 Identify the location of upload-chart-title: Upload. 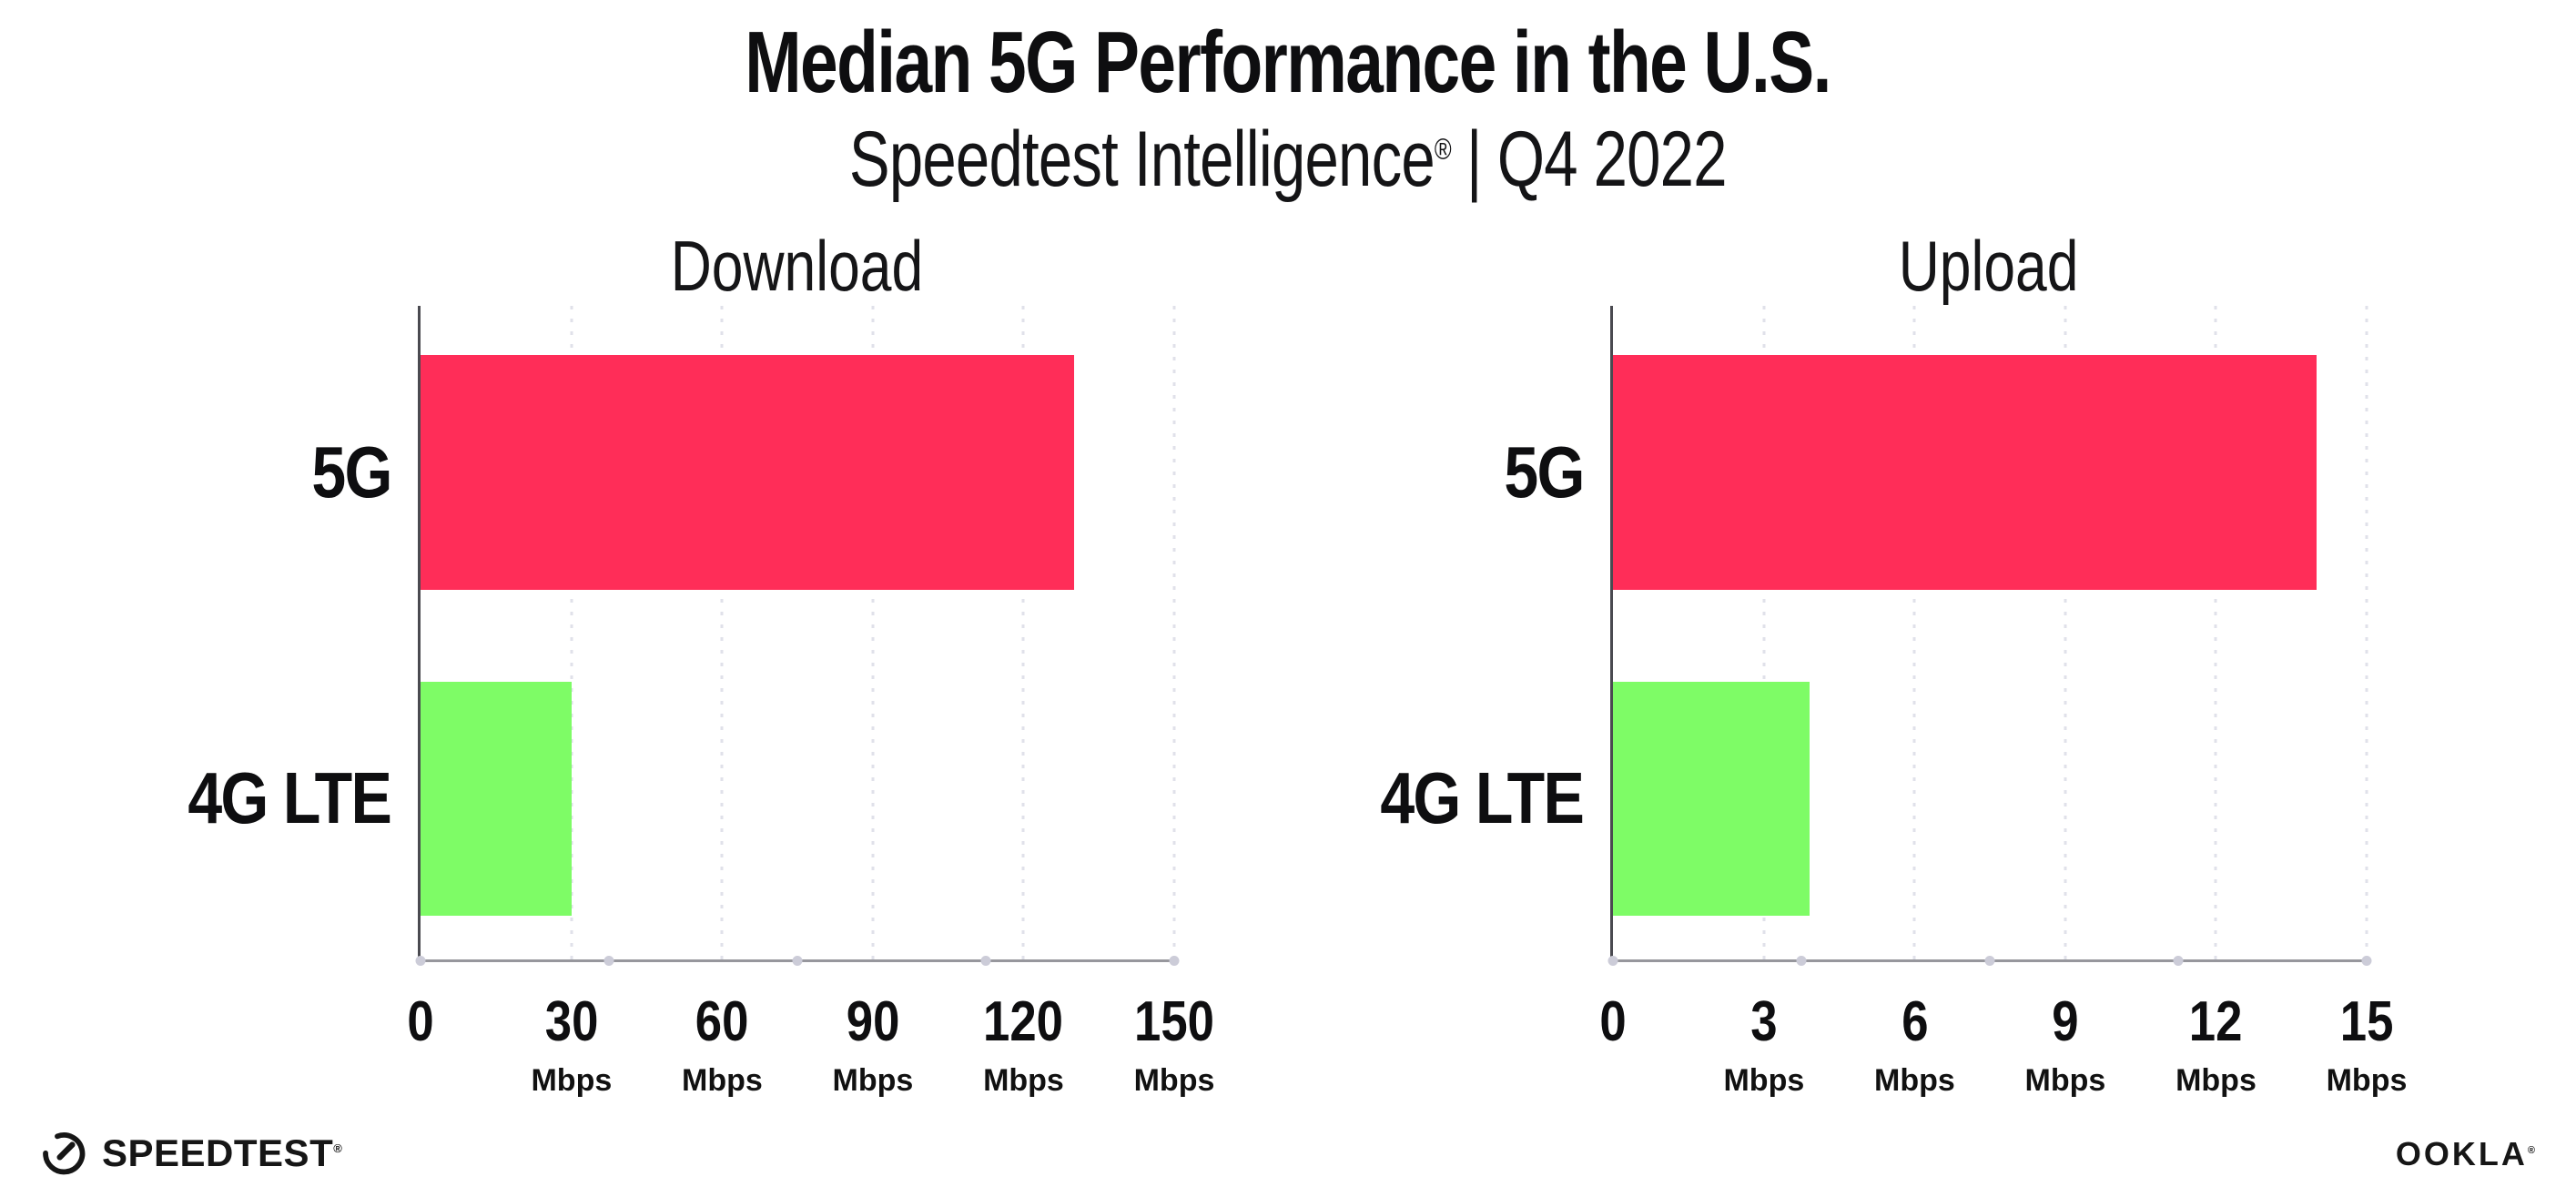
(1989, 266).